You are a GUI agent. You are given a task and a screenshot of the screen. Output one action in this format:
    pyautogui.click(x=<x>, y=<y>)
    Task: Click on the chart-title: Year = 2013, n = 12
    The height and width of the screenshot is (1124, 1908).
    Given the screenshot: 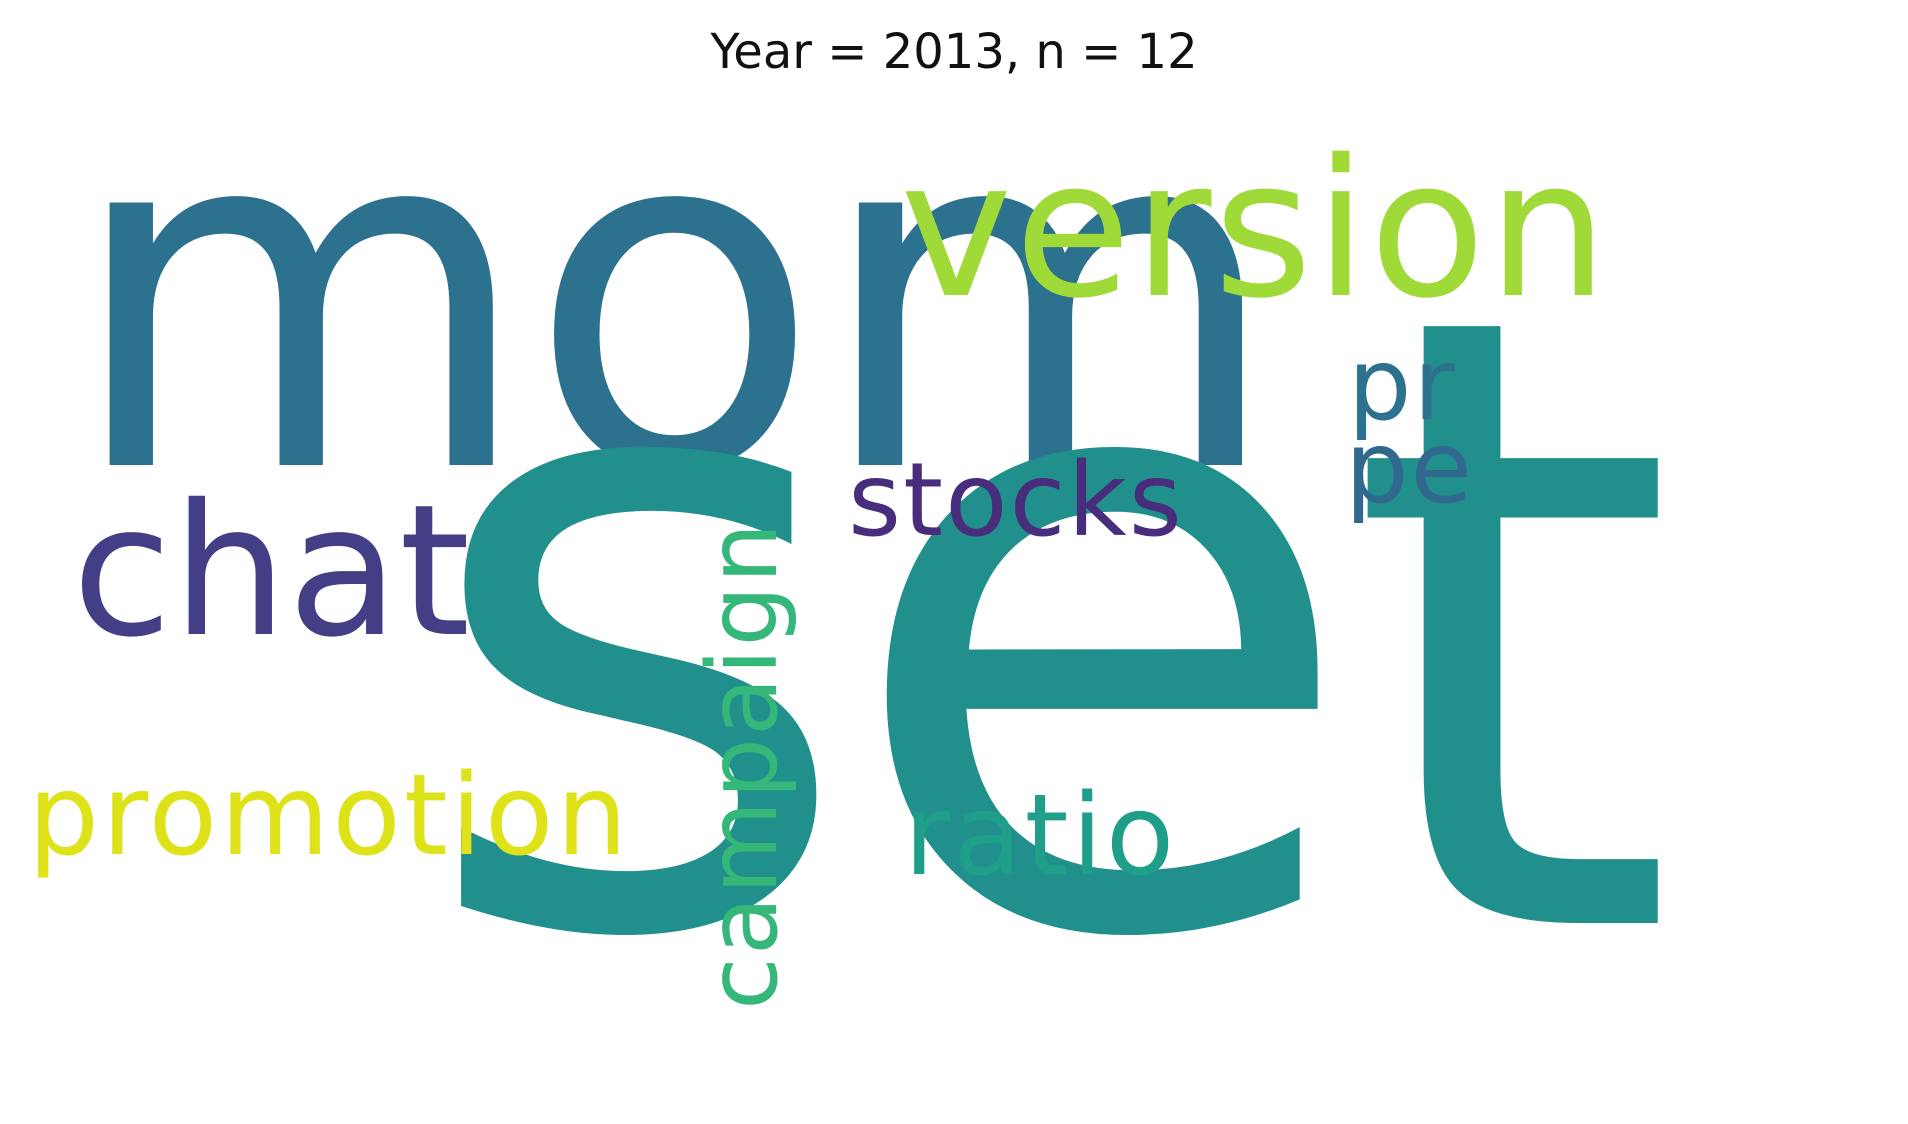 What is the action you would take?
    pyautogui.click(x=954, y=52)
    